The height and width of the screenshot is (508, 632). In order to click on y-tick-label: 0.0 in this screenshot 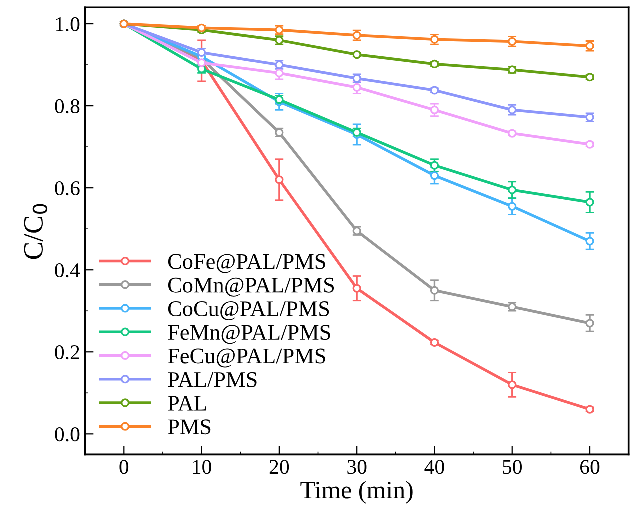, I will do `click(67, 435)`.